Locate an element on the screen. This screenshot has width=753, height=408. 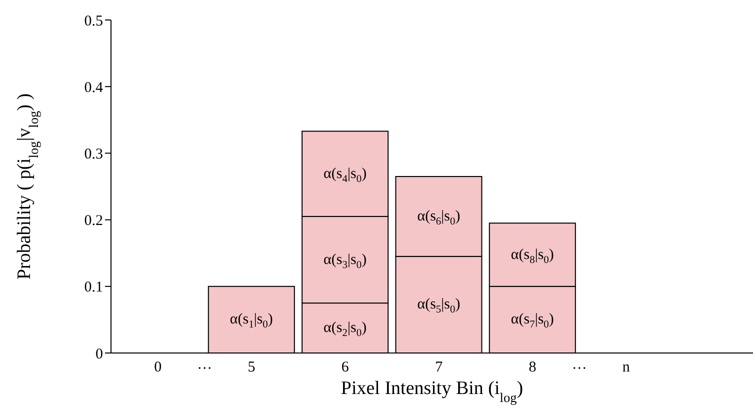
y-tick-label: 0.5 is located at coordinates (93, 21).